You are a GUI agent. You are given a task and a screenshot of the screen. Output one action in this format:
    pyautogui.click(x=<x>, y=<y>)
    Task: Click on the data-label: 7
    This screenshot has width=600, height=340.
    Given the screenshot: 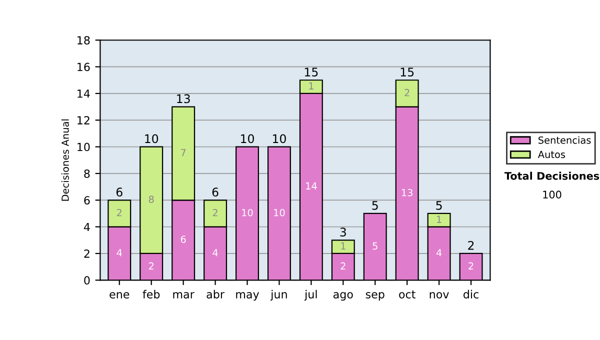 What is the action you would take?
    pyautogui.click(x=183, y=152)
    